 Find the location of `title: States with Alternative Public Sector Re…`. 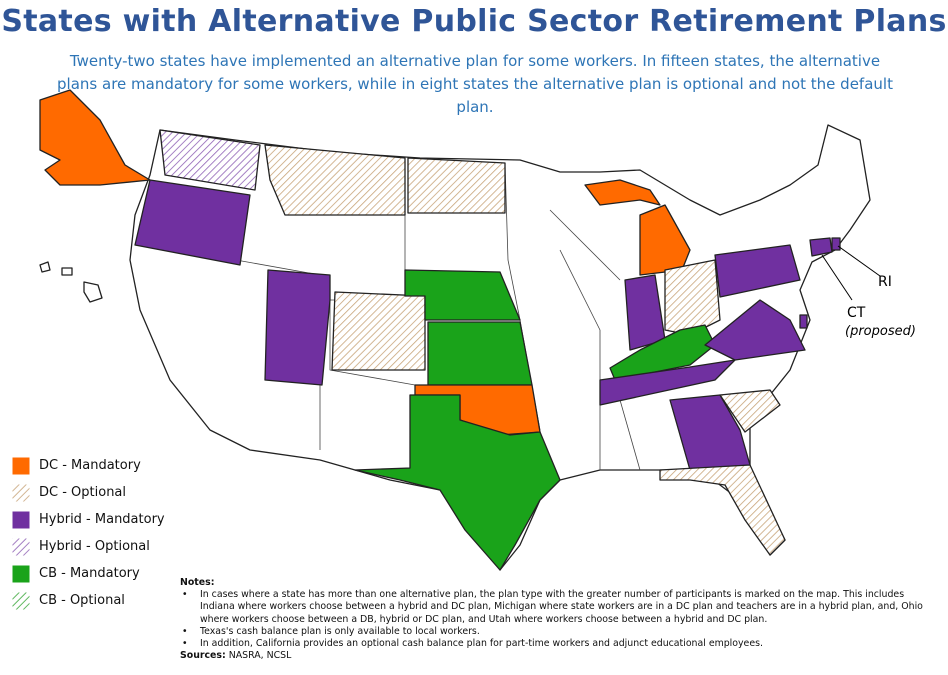

title: States with Alternative Public Sector Re… is located at coordinates (474, 21).